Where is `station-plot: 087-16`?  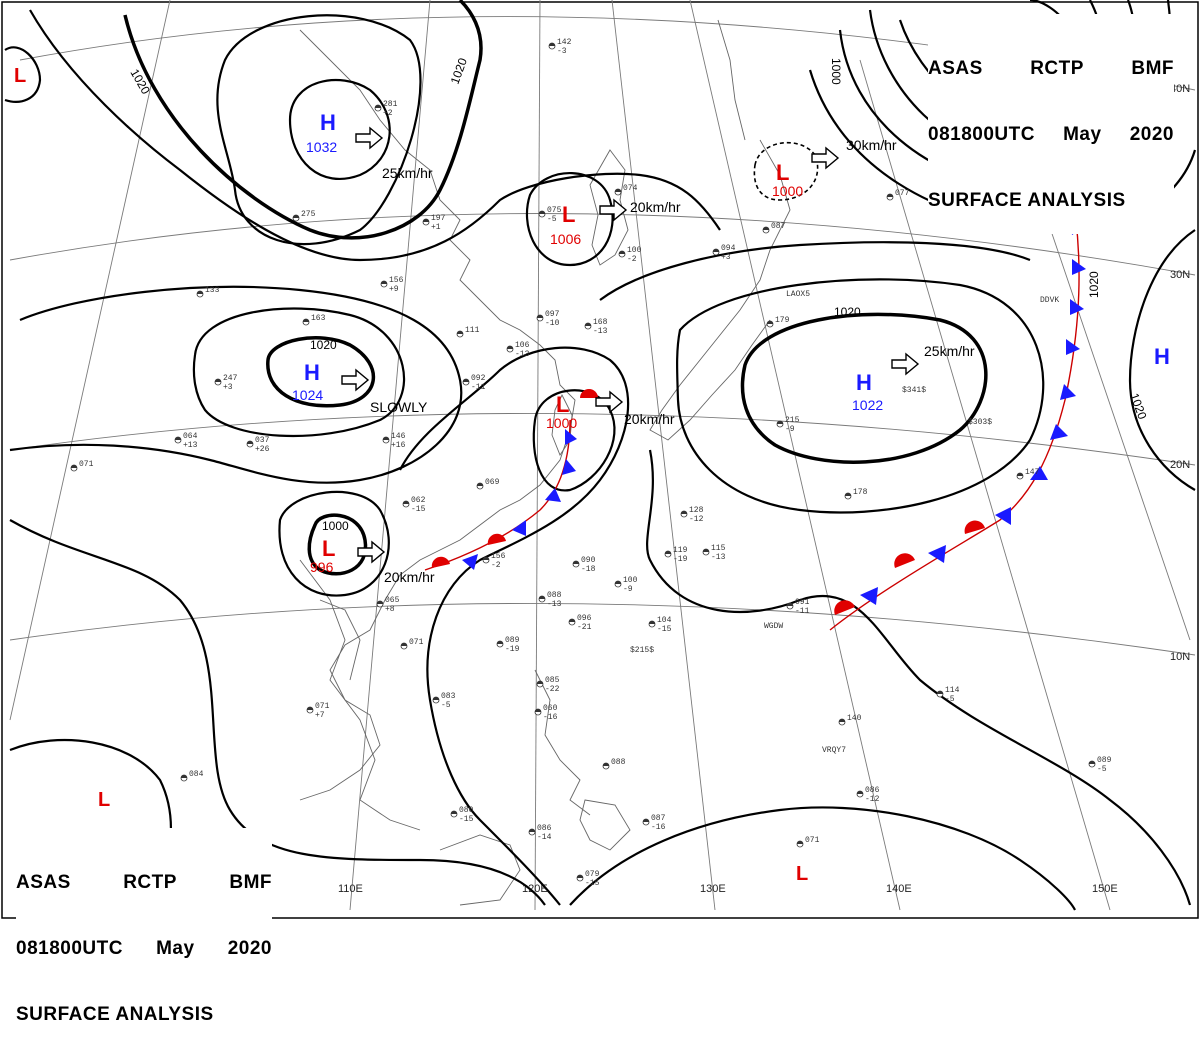 station-plot: 087-16 is located at coordinates (654, 823).